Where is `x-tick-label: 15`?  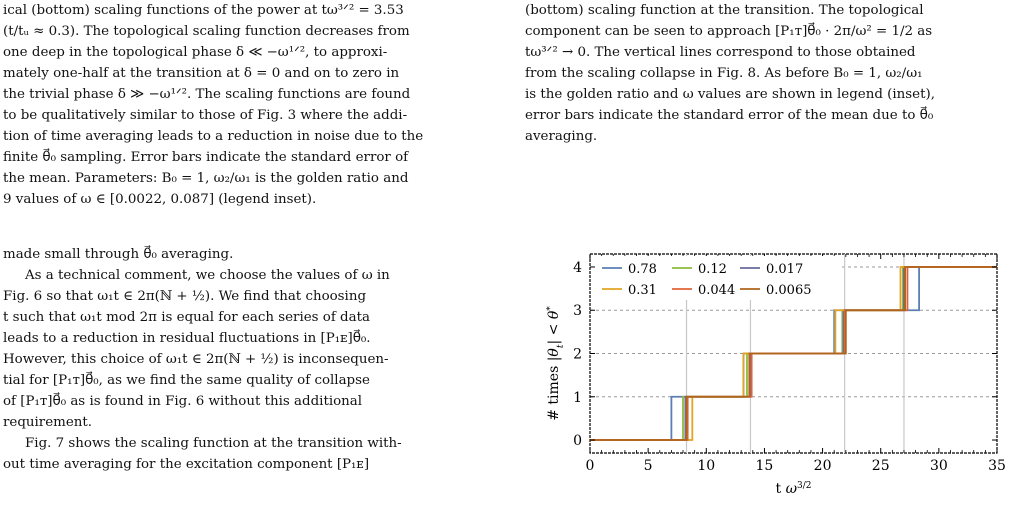
x-tick-label: 15 is located at coordinates (765, 466).